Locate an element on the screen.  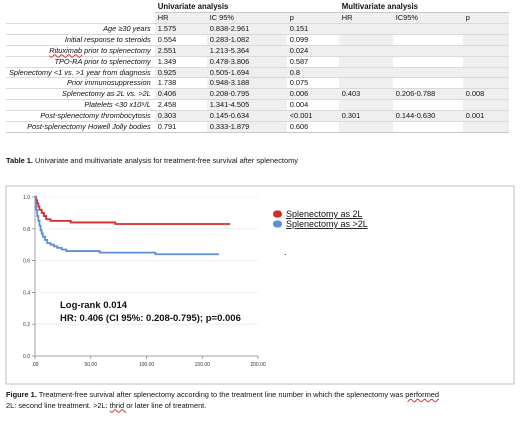
cell-u-p: 0.004 is located at coordinates (312, 105).